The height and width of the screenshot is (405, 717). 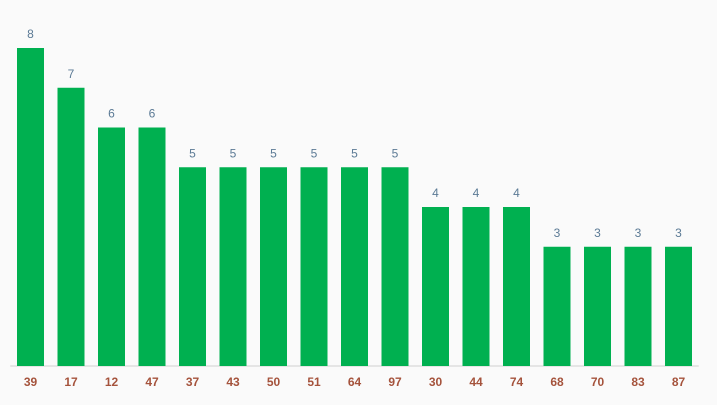 What do you see at coordinates (557, 382) in the screenshot?
I see `x-tick-label: 68` at bounding box center [557, 382].